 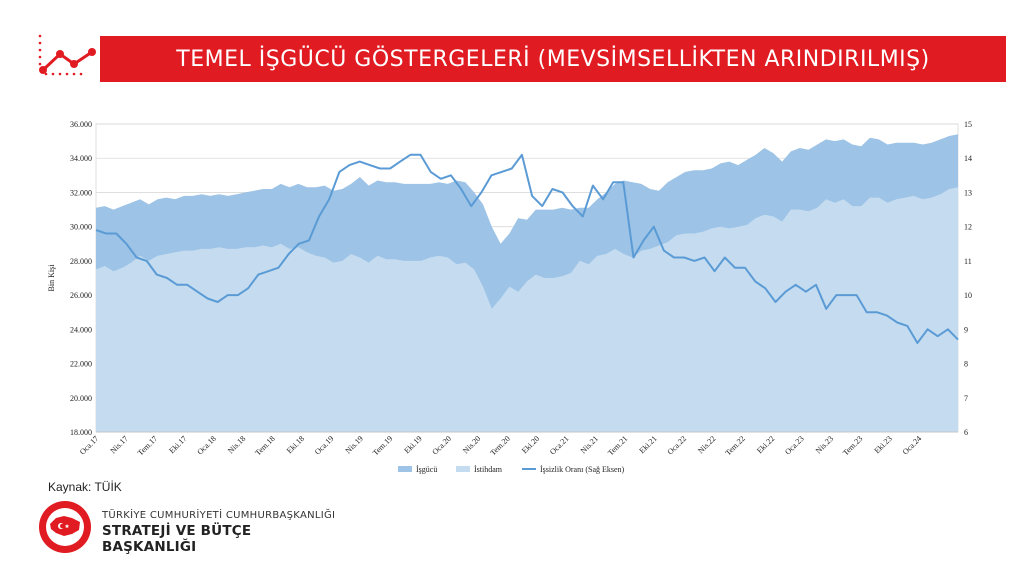 What do you see at coordinates (794, 445) in the screenshot?
I see `x-tick-label: Oca.23` at bounding box center [794, 445].